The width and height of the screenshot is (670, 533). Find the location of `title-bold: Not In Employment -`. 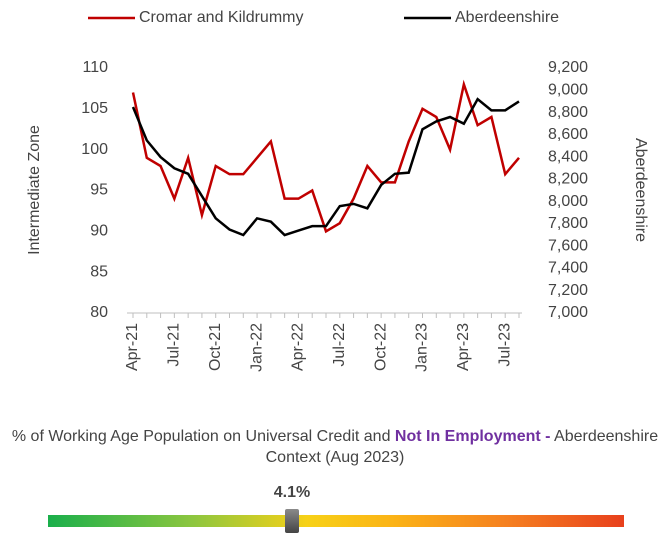

title-bold: Not In Employment - is located at coordinates (472, 436).